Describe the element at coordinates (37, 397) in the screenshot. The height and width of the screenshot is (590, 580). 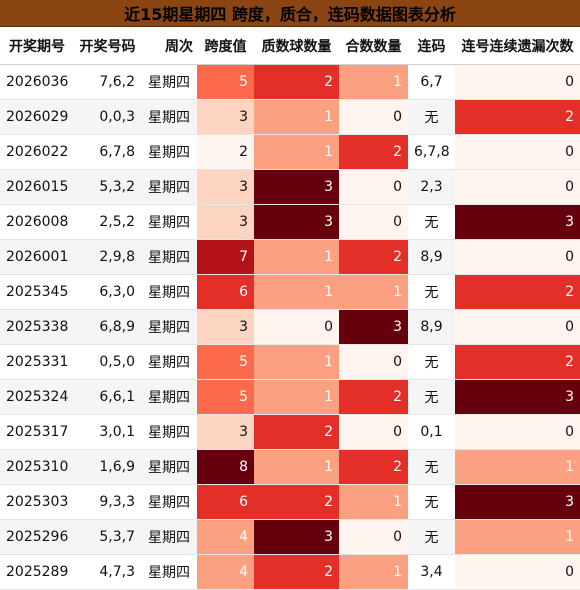
I see `cell-period: 2025324` at that location.